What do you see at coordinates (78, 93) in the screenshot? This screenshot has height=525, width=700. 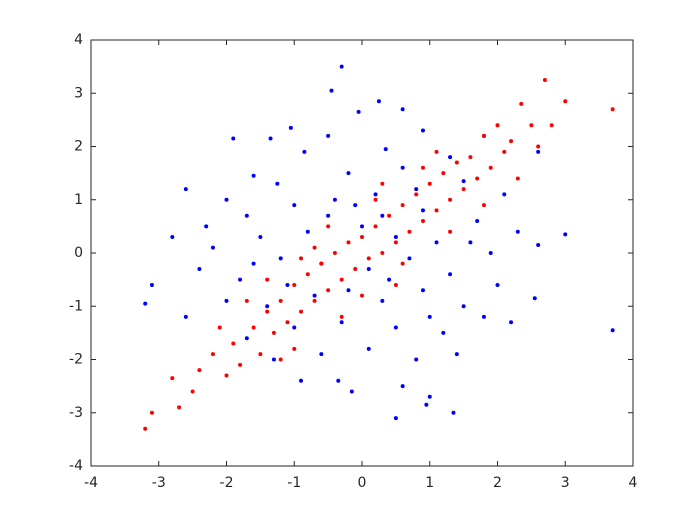 I see `y-tick-label: 3` at bounding box center [78, 93].